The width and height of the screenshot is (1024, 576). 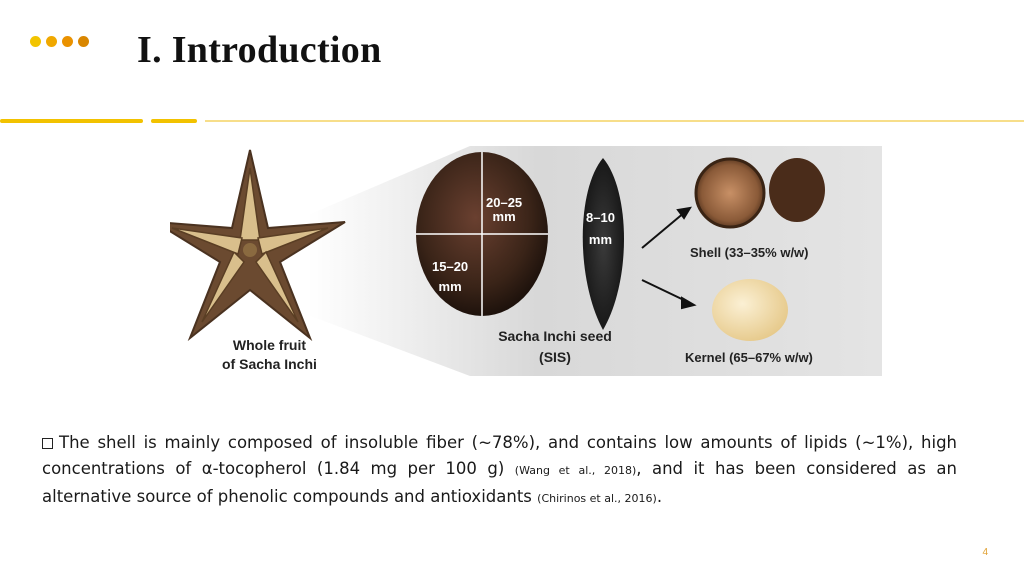 What do you see at coordinates (600, 229) in the screenshot?
I see `thickness-label: 8–10 mm` at bounding box center [600, 229].